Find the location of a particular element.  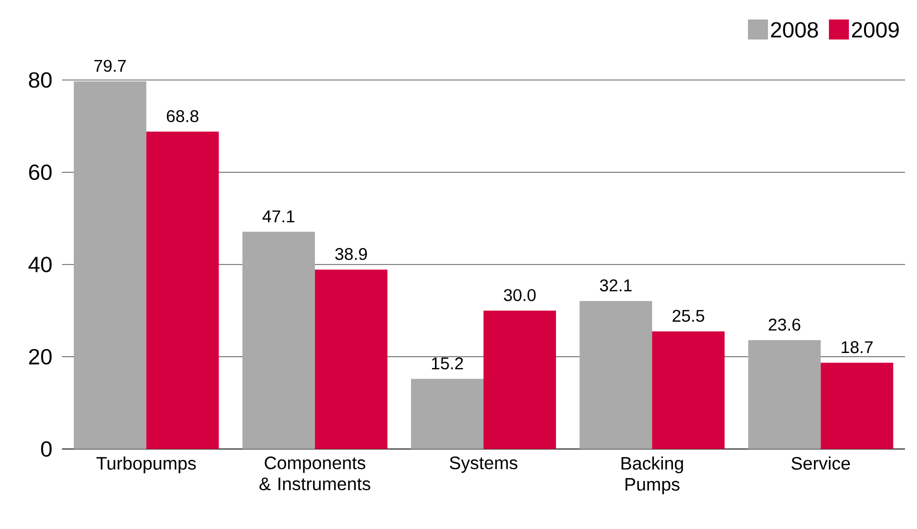

x-tick-label: Turbopumps is located at coordinates (146, 465).